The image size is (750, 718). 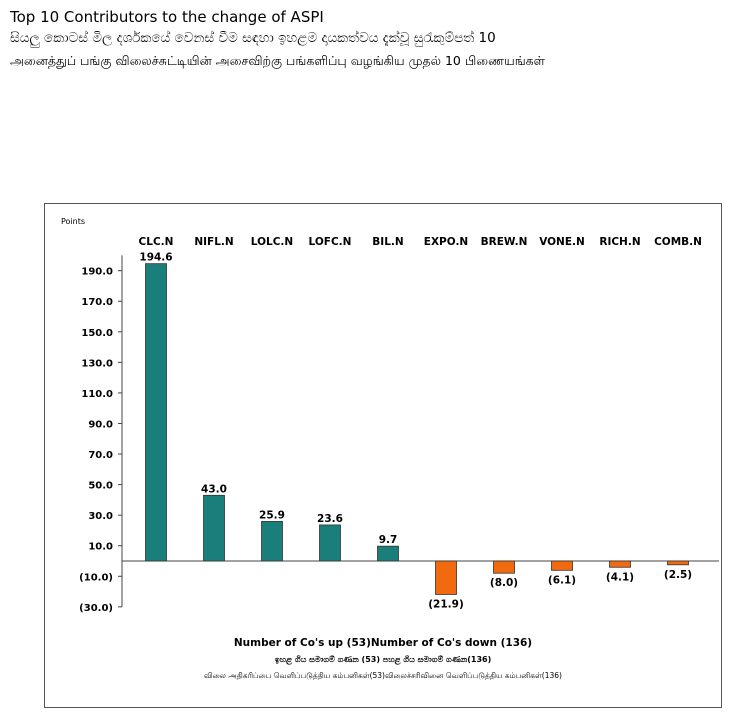 I want to click on y-tick-label: 50.0, so click(x=100, y=486).